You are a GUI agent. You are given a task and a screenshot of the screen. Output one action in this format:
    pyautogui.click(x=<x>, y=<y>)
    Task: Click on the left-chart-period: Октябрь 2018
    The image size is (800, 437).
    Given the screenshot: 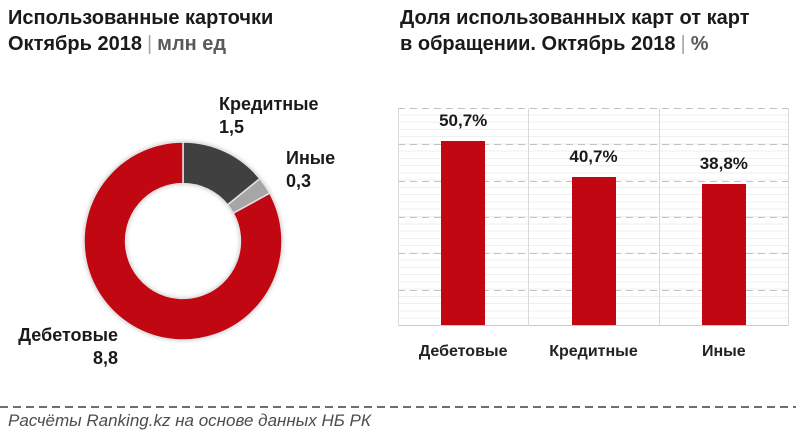 What is the action you would take?
    pyautogui.click(x=75, y=44)
    